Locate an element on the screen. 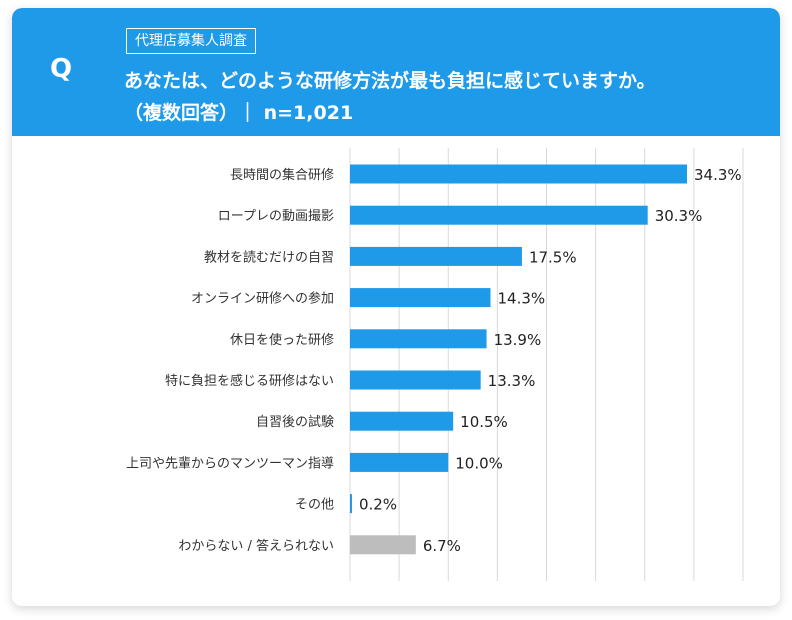 This screenshot has width=792, height=620. category-label: その他 is located at coordinates (314, 505).